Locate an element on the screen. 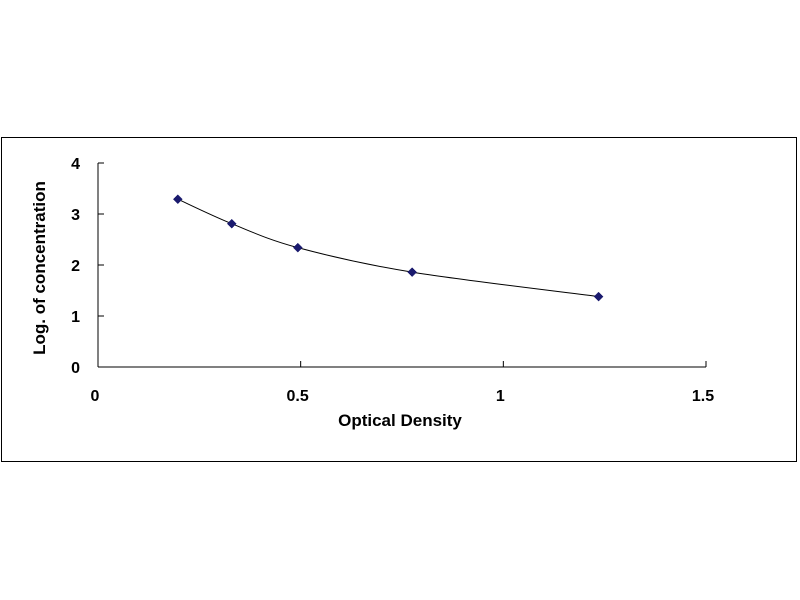 This screenshot has height=600, width=800. y-axis-title: Log. of concentration is located at coordinates (39, 268).